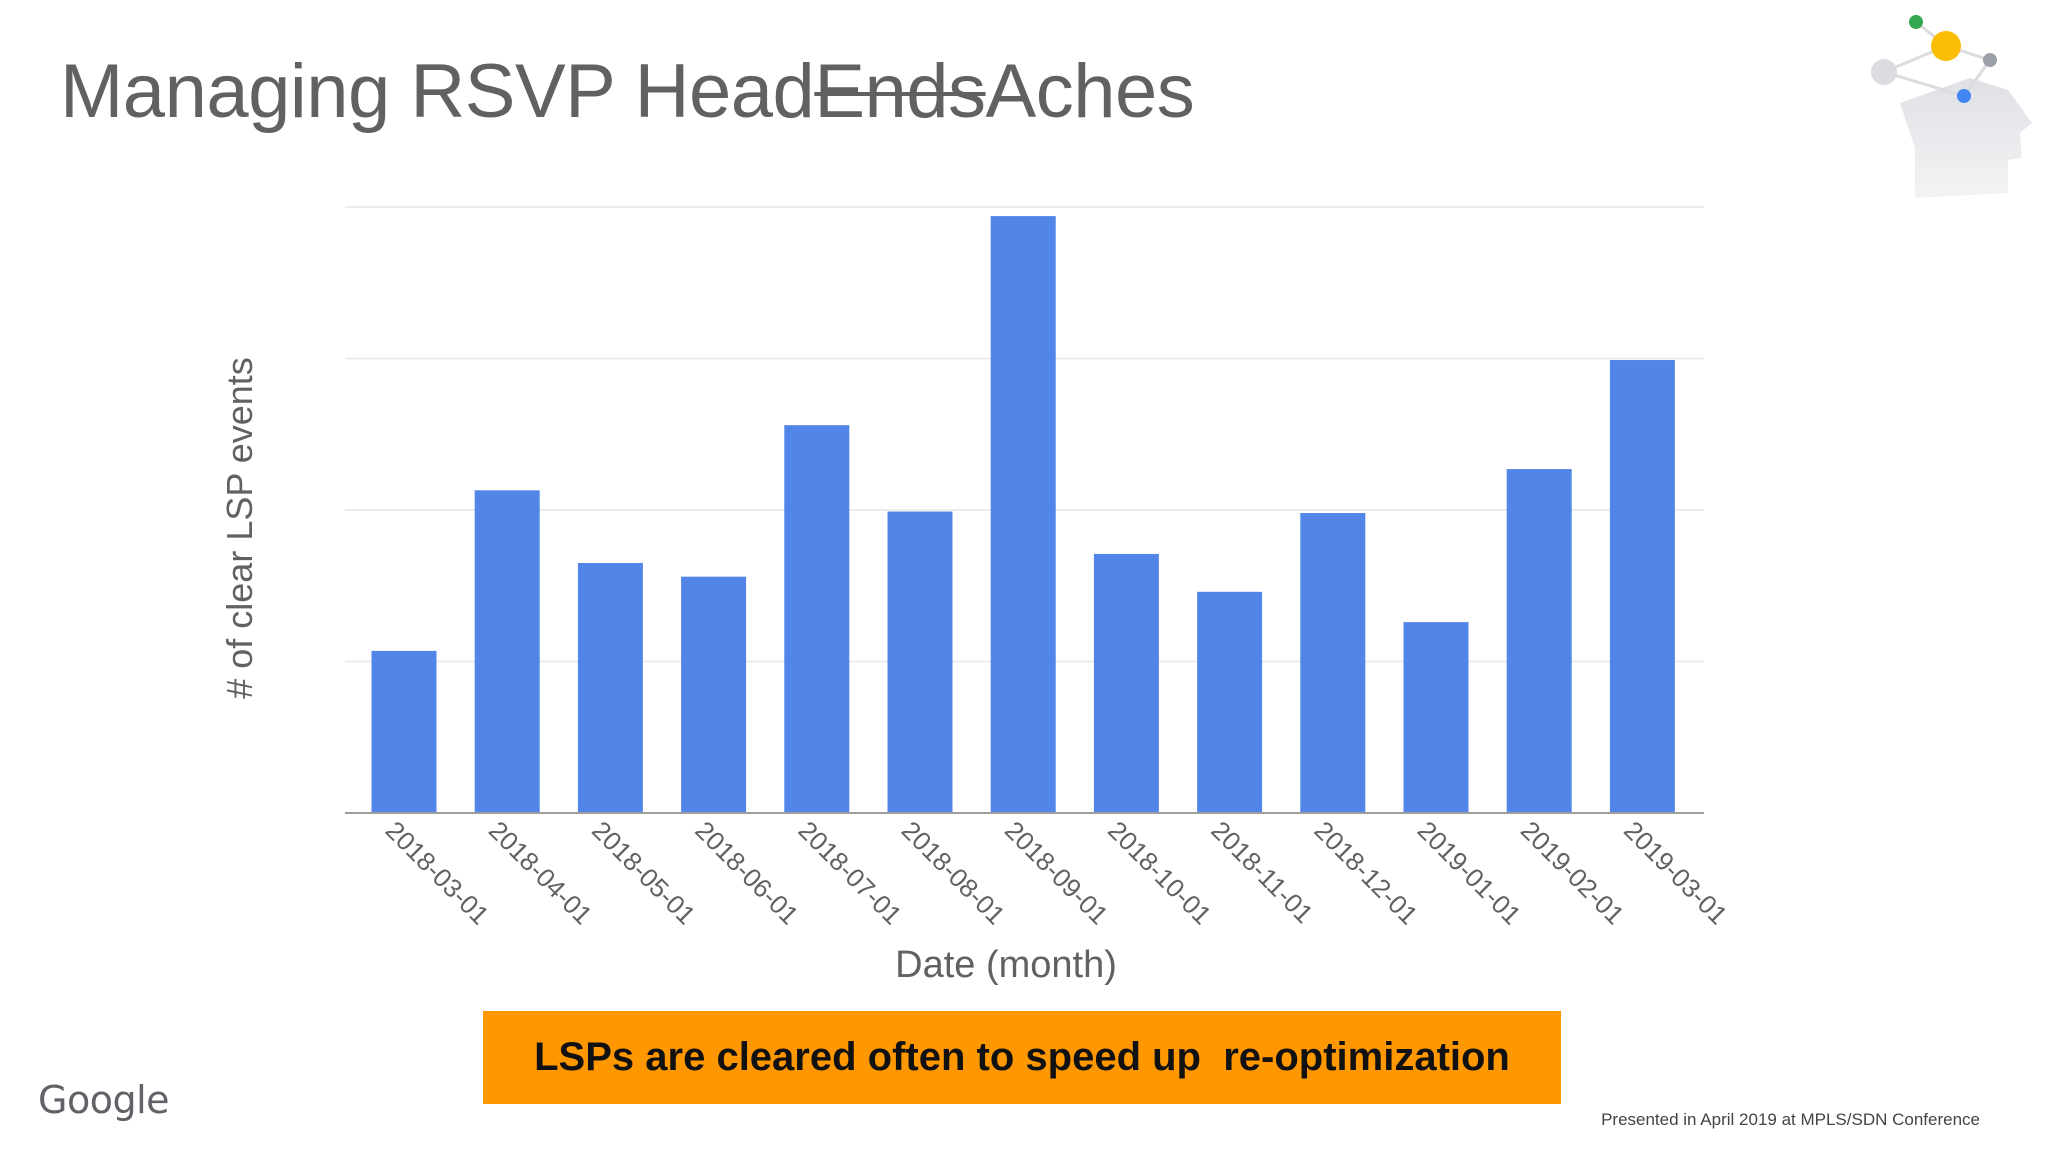  Describe the element at coordinates (437, 91) in the screenshot. I see `title-part-1: Managing RSVP Head` at that location.